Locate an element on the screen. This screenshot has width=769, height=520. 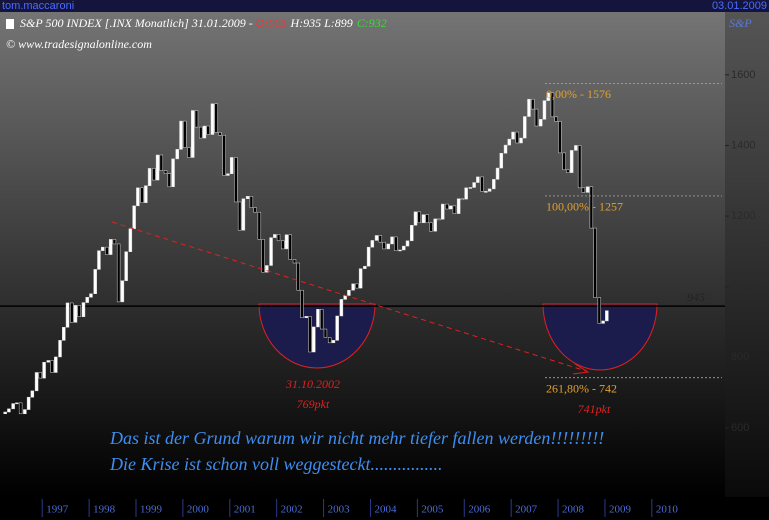
axis-panel is located at coordinates (747, 254).